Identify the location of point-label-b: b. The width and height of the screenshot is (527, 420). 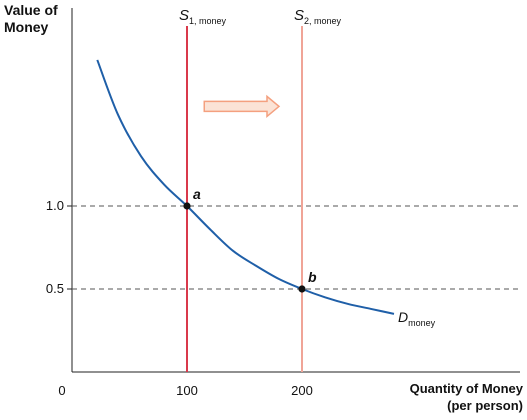
(312, 277).